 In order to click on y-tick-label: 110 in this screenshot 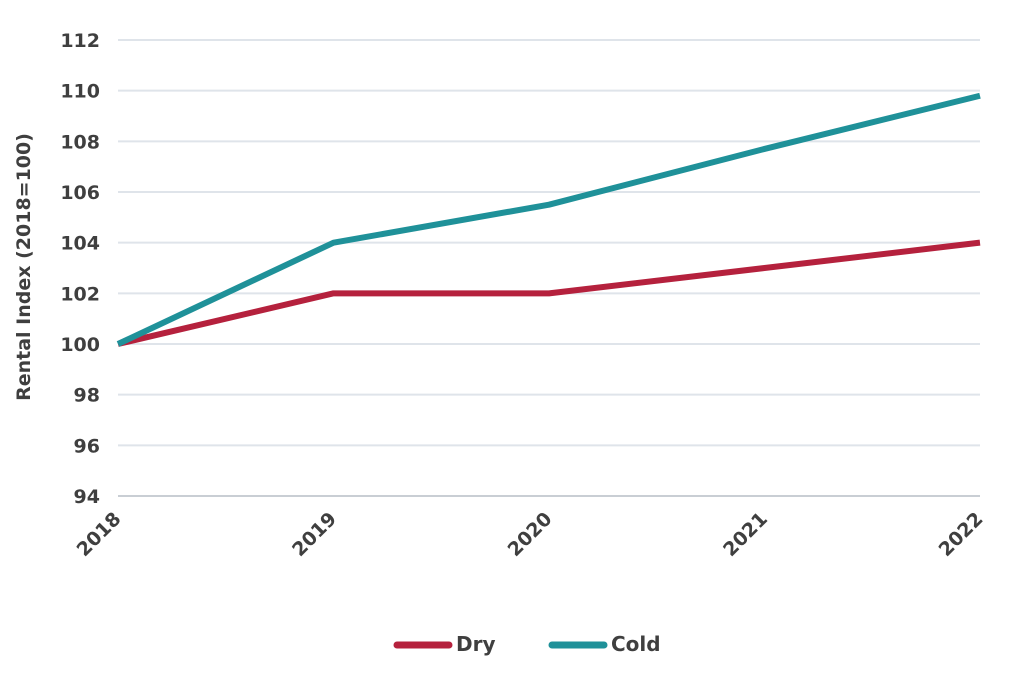, I will do `click(80, 92)`.